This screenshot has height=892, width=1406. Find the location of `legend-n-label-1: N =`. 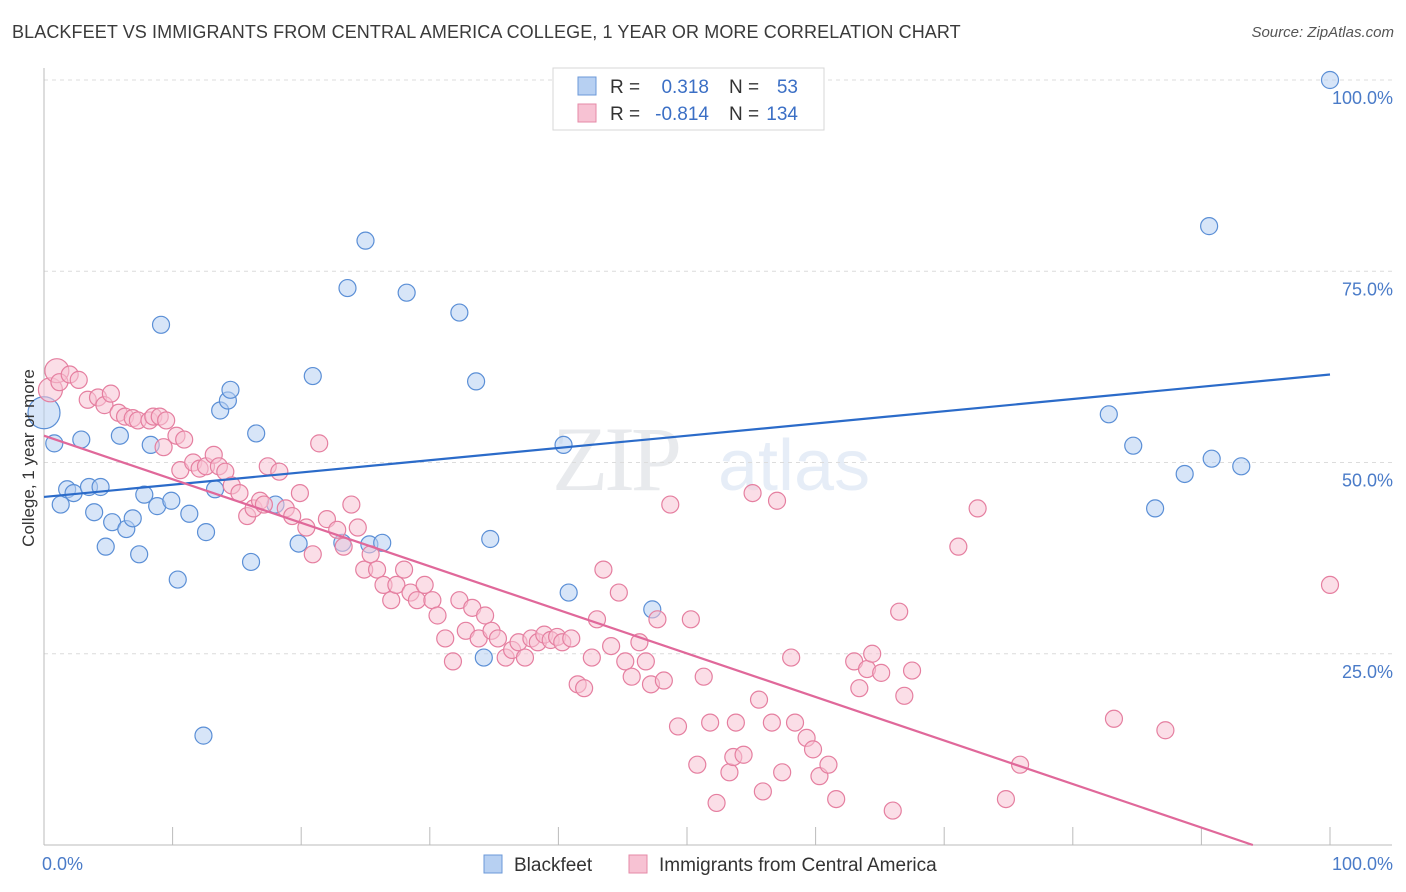

legend-n-label-1: N = is located at coordinates (744, 87).